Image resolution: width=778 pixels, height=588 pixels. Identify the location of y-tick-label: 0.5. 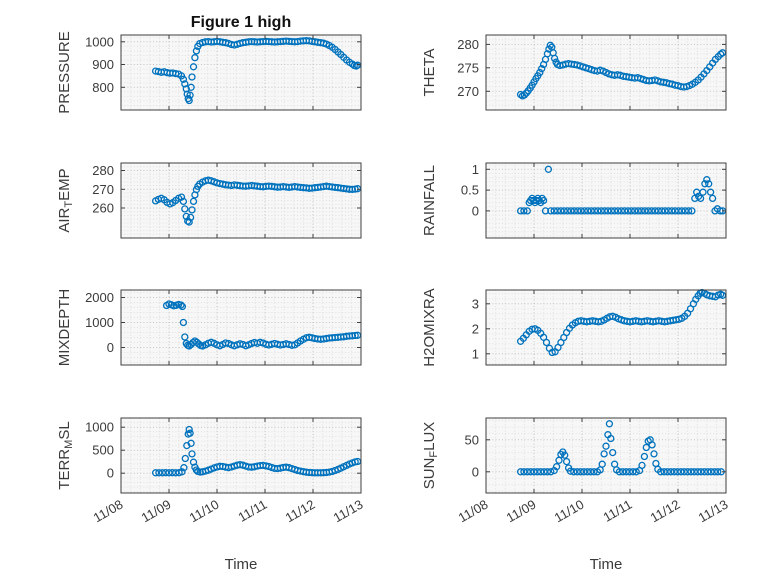
(470, 190).